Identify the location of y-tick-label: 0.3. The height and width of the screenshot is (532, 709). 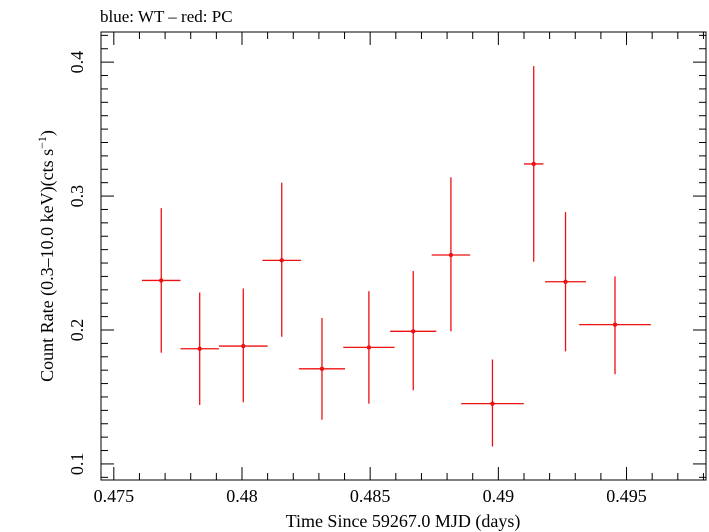
(77, 196).